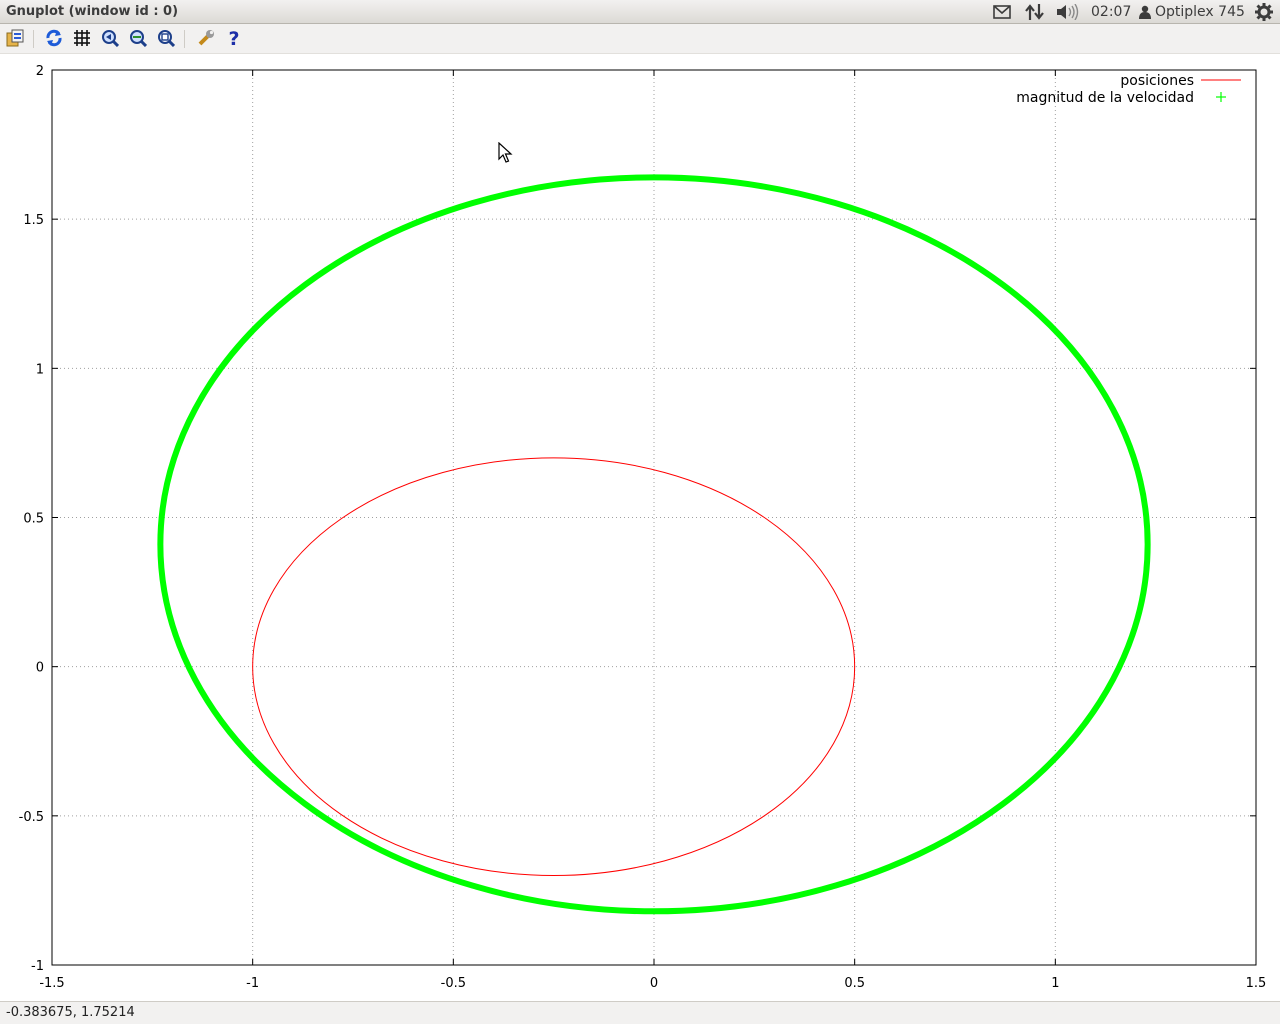  I want to click on y-tick-label: 1, so click(40, 369).